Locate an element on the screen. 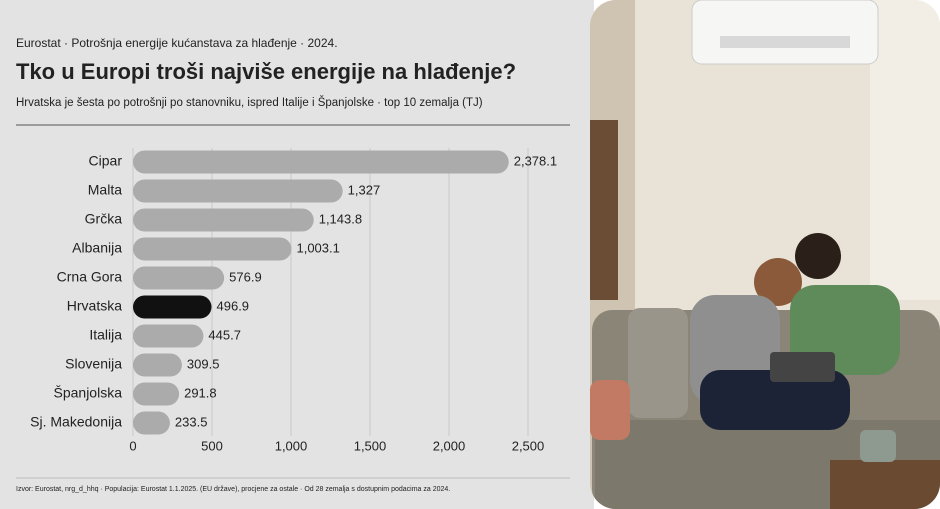 This screenshot has height=509, width=940. value-label: 445.7 is located at coordinates (224, 334).